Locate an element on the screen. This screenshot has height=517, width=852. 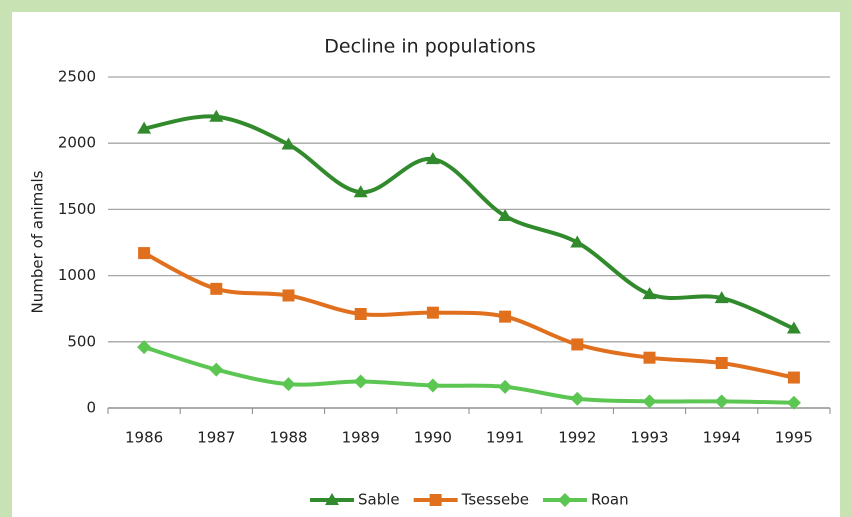
x-tick-label: 1986 is located at coordinates (144, 438).